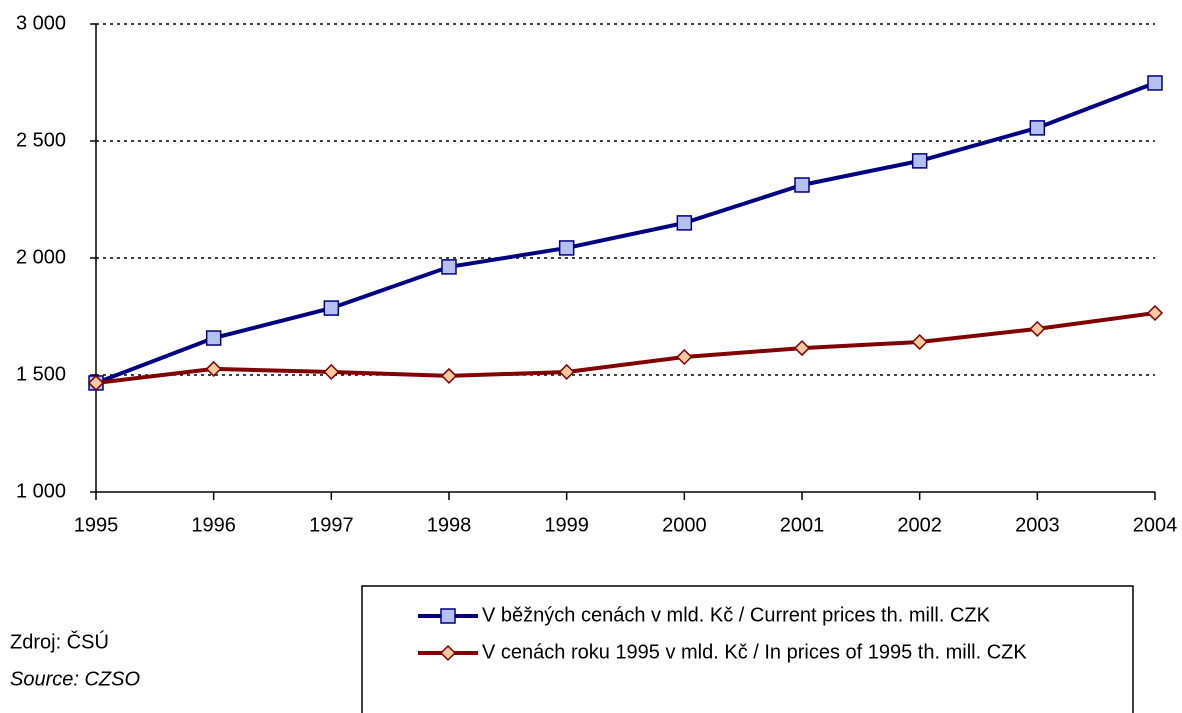  What do you see at coordinates (213, 525) in the screenshot?
I see `x-tick-label: 1996` at bounding box center [213, 525].